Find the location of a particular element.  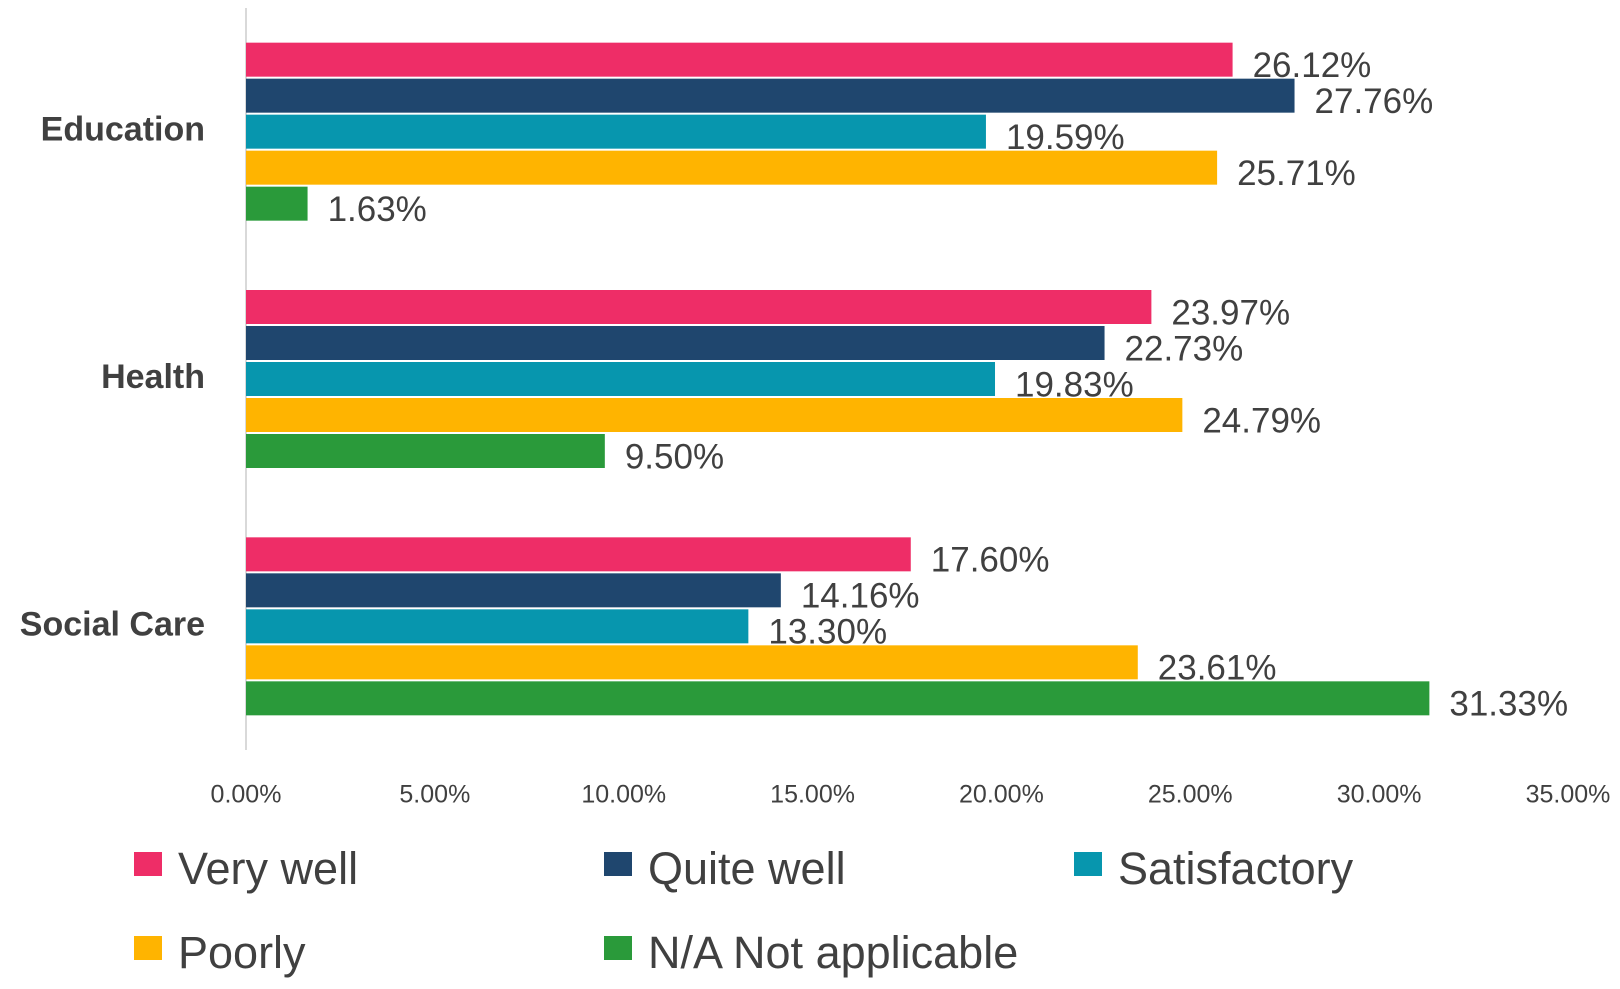

x-tick-label: 5.00% is located at coordinates (434, 795).